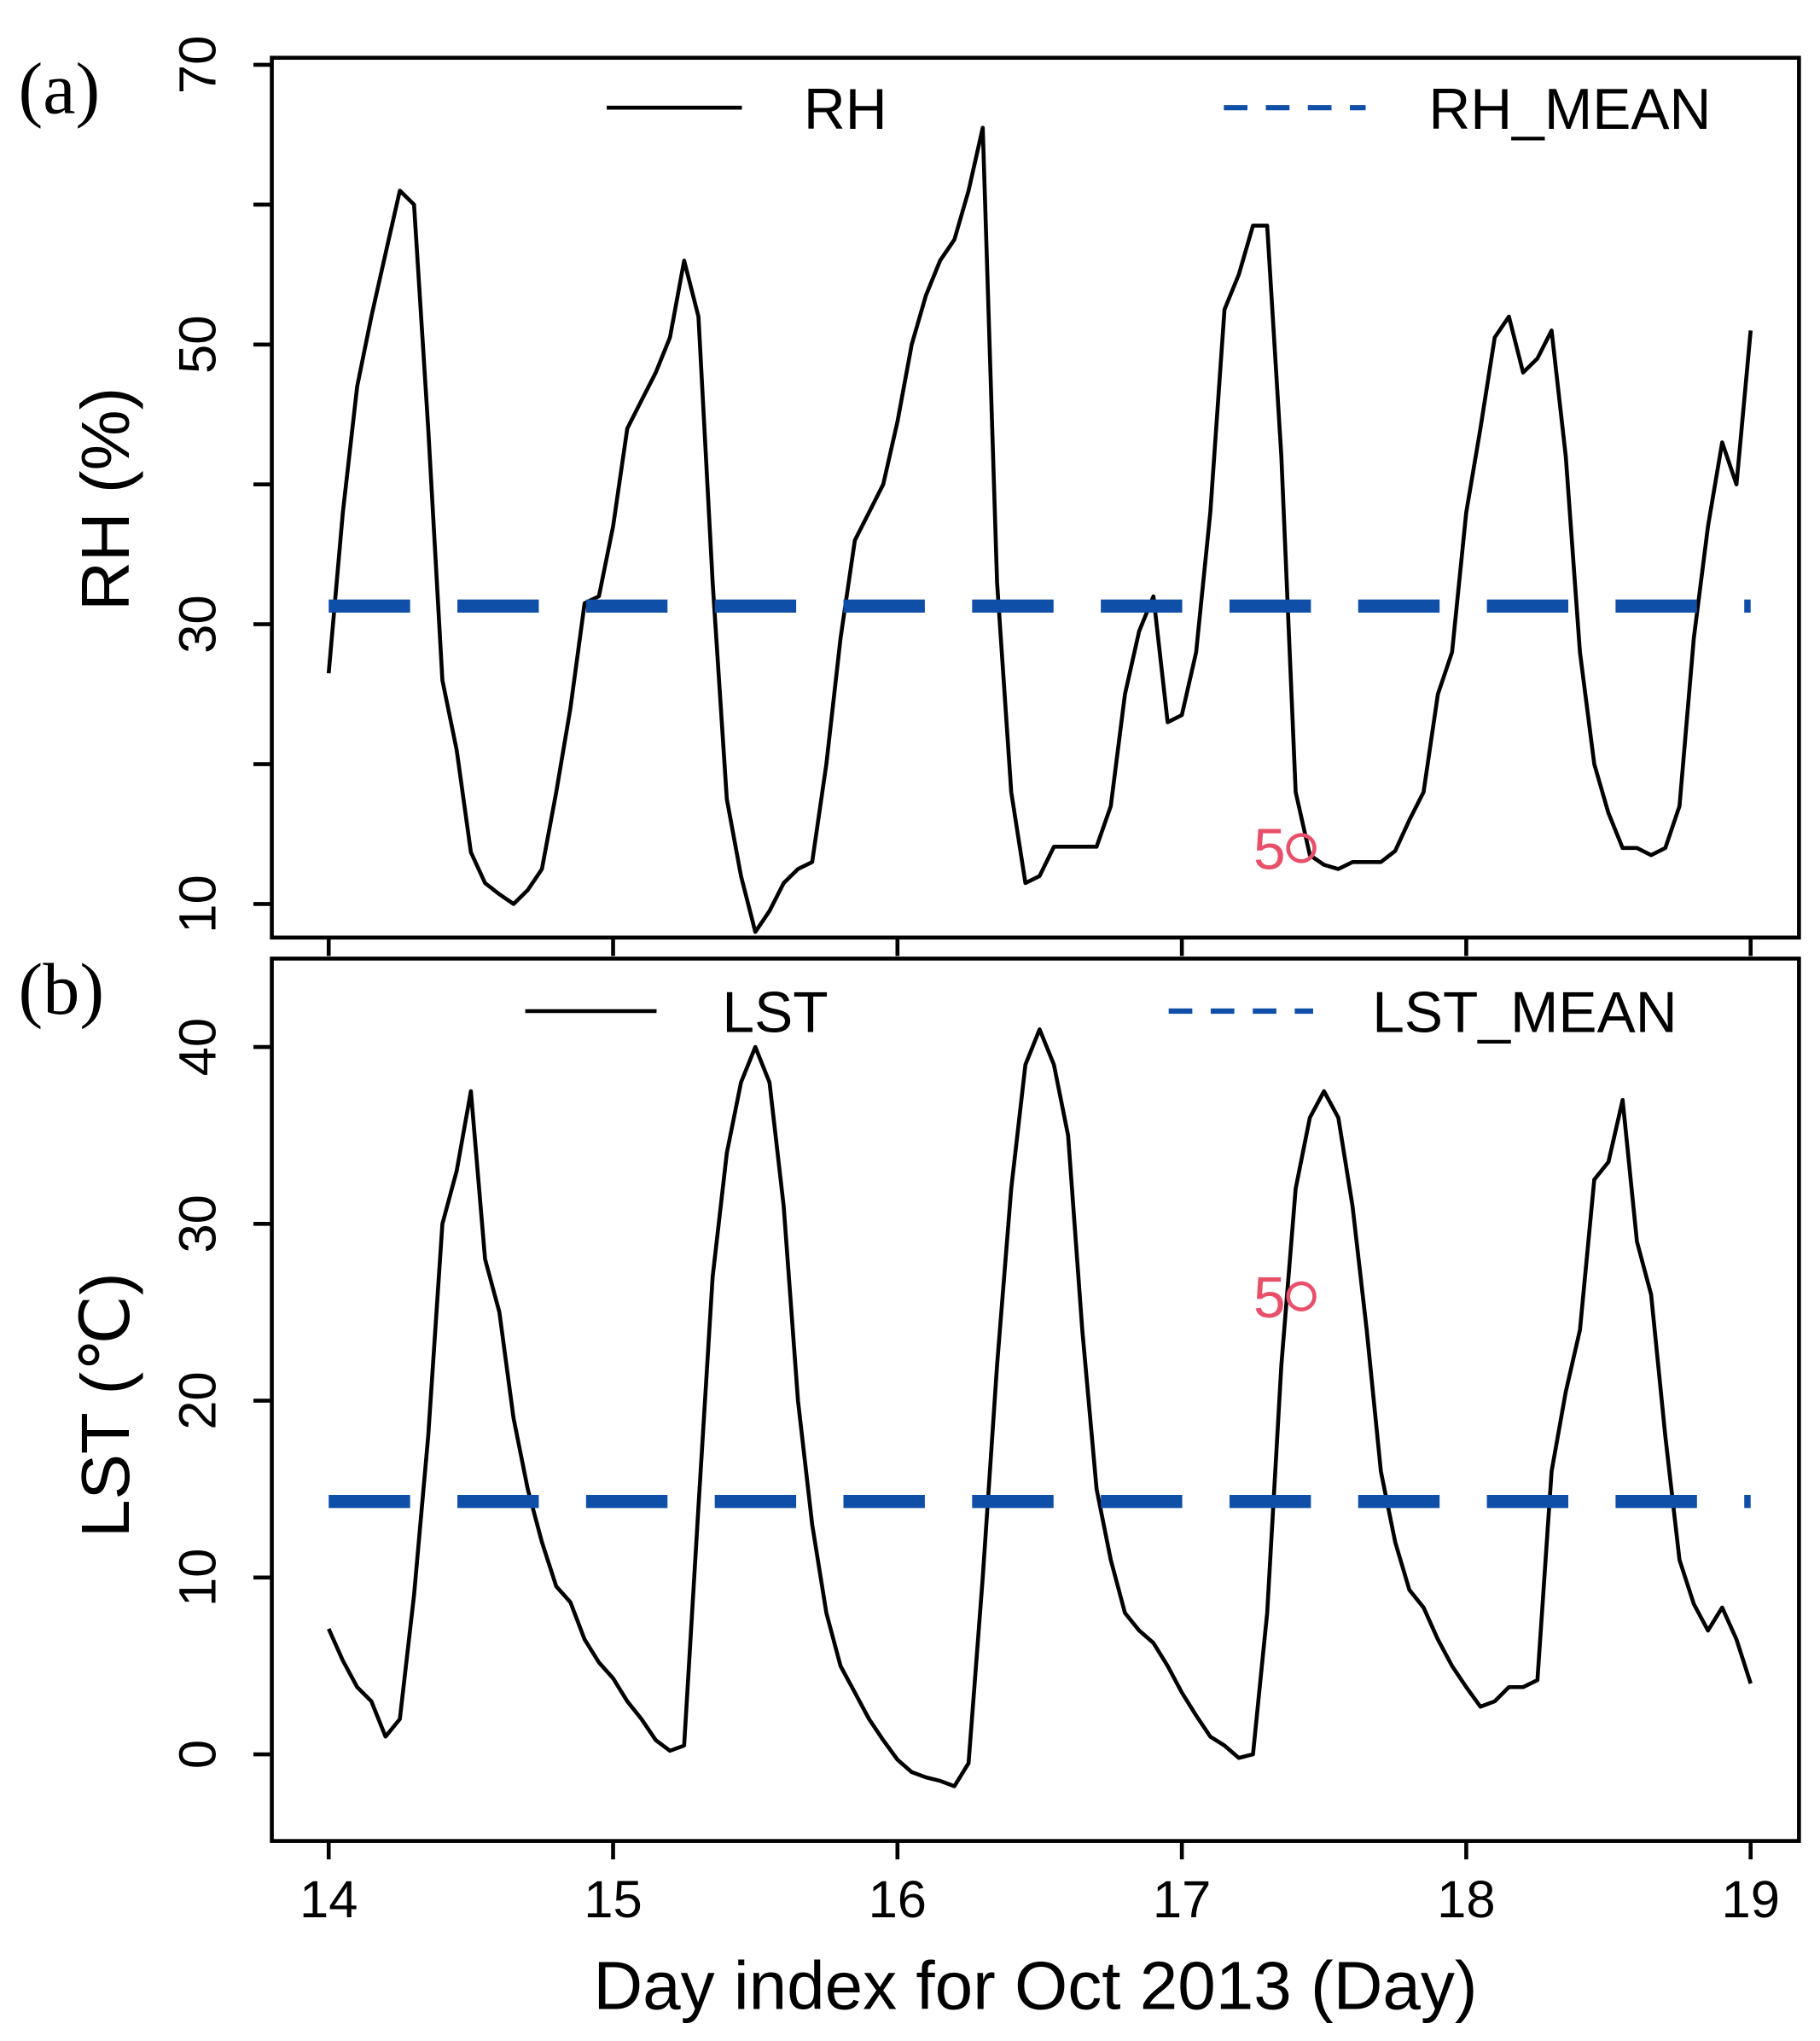  Describe the element at coordinates (197, 65) in the screenshot. I see `y-tick-label: 70` at that location.